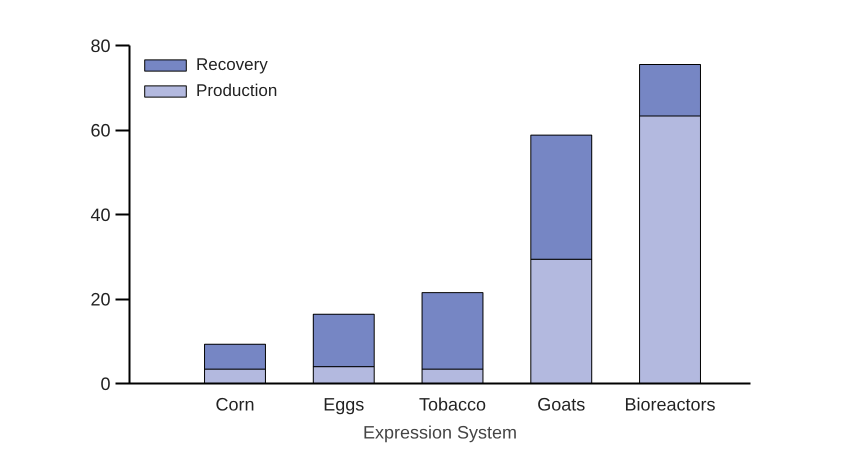 Image resolution: width=852 pixels, height=452 pixels. What do you see at coordinates (440, 432) in the screenshot?
I see `x-axis-title: Expression System` at bounding box center [440, 432].